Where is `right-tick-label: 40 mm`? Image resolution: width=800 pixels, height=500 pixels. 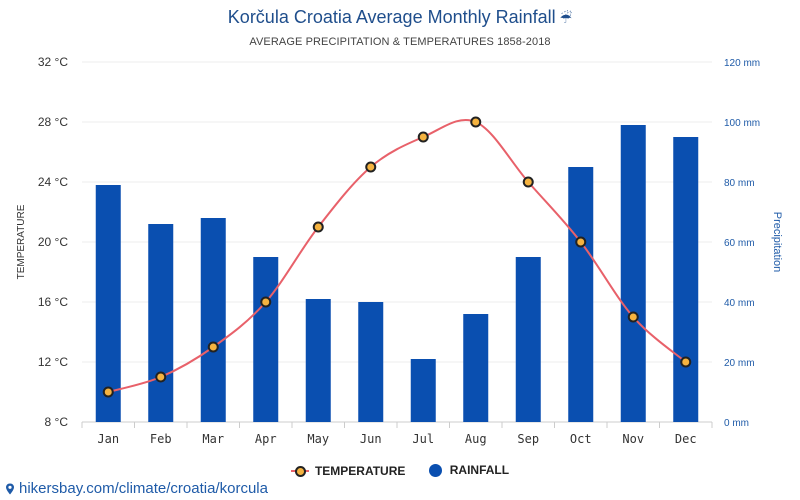
right-tick-label: 40 mm is located at coordinates (739, 303).